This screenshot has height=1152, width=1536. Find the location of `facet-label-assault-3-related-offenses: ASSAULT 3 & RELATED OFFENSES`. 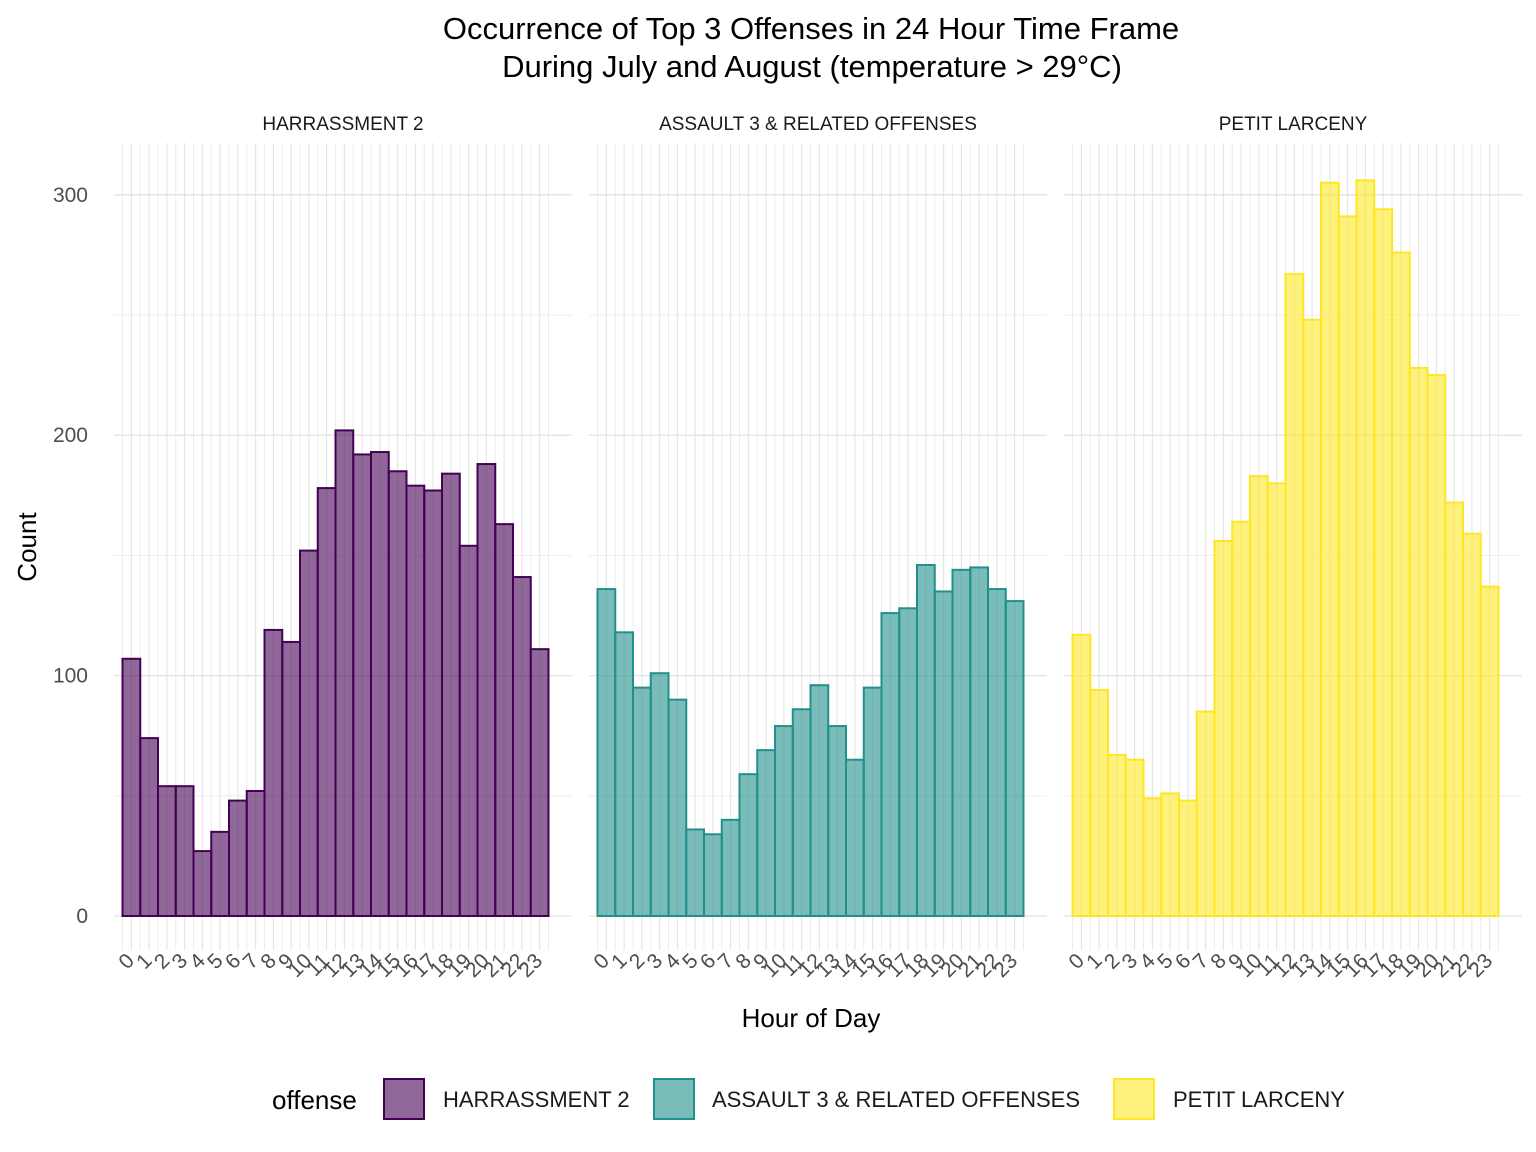

facet-label-assault-3-related-offenses: ASSAULT 3 & RELATED OFFENSES is located at coordinates (818, 124).